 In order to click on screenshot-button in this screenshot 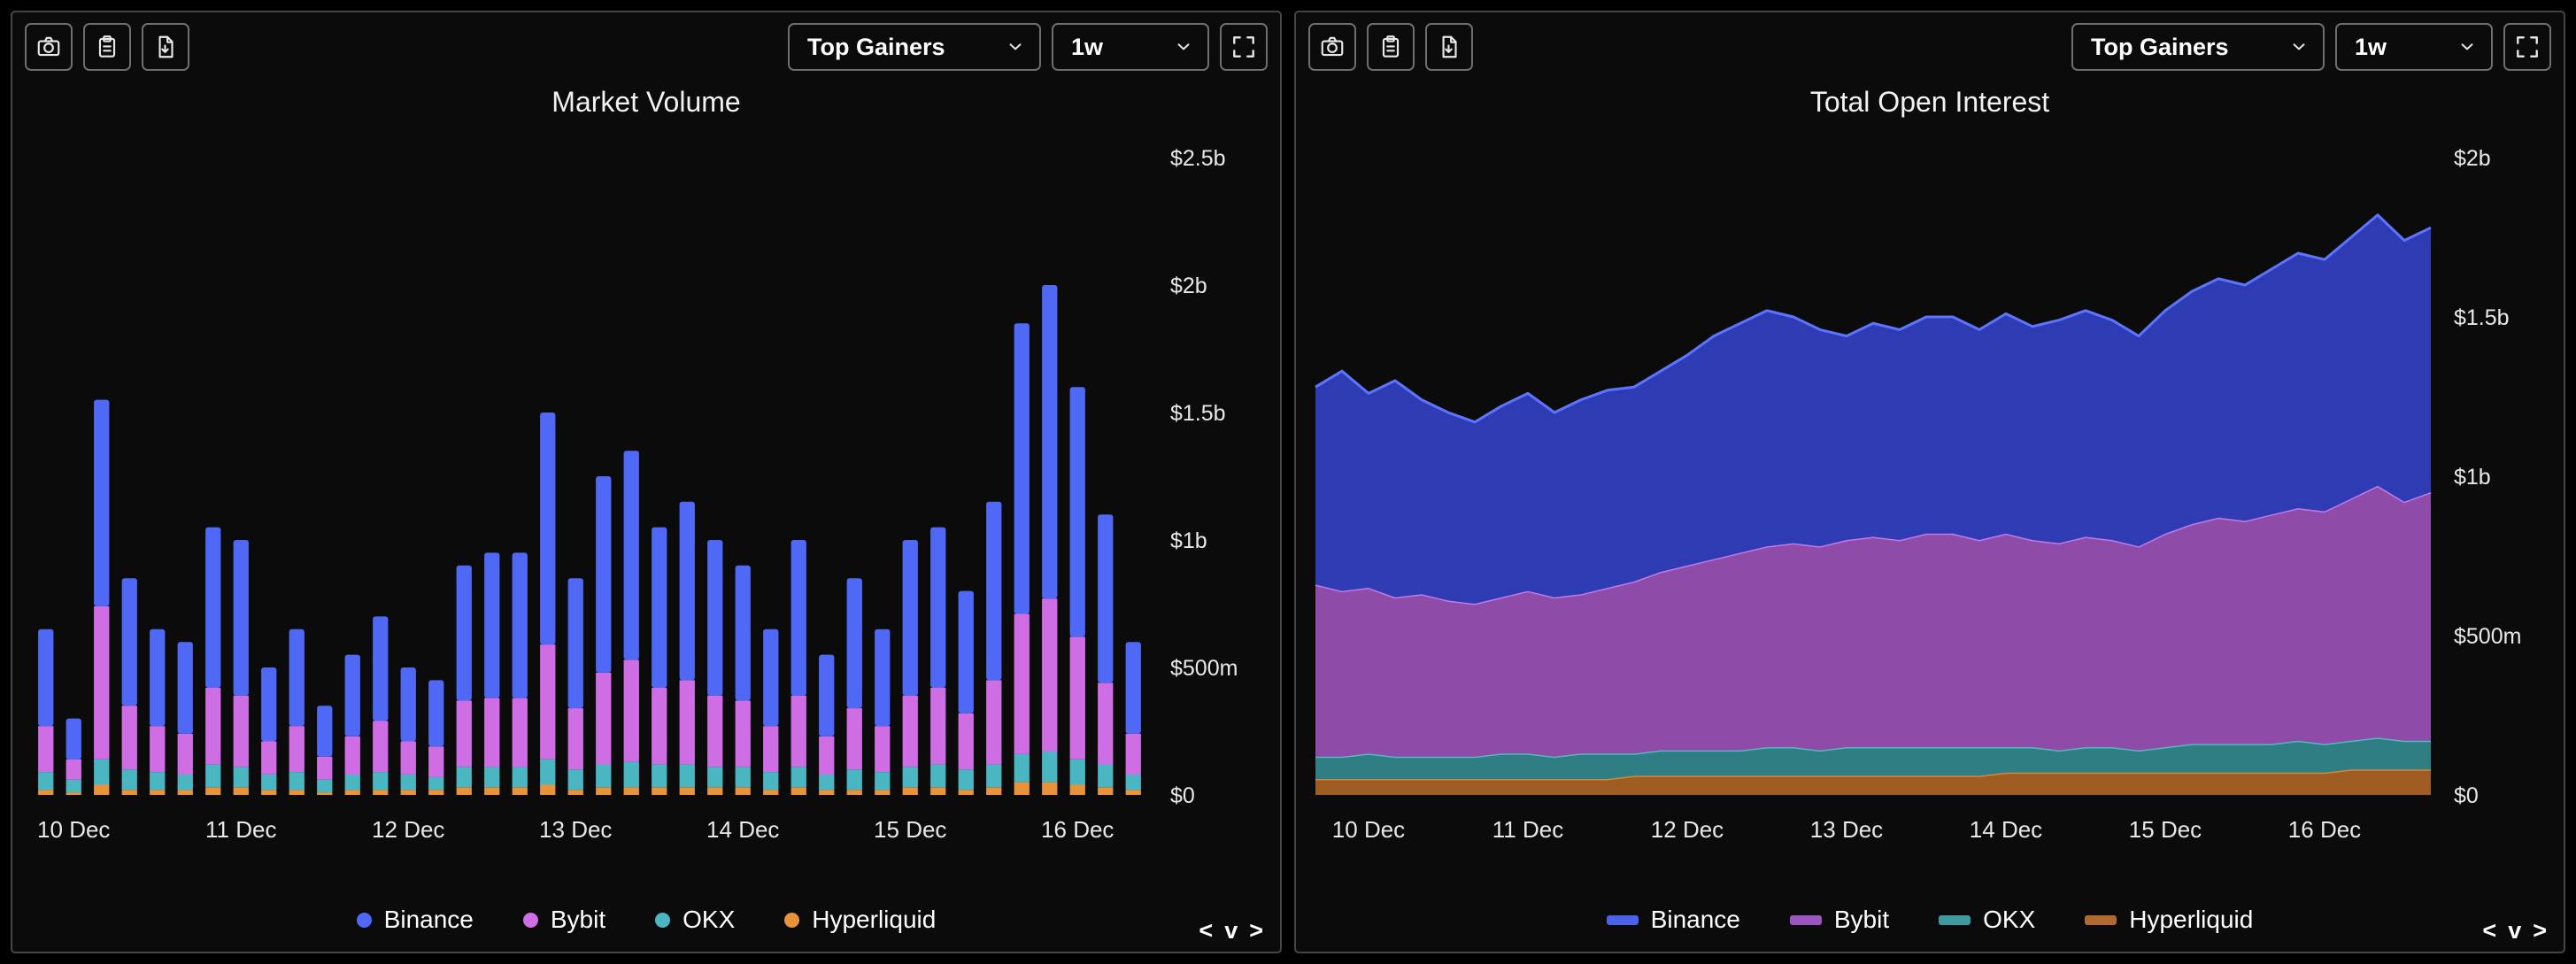, I will do `click(49, 47)`.